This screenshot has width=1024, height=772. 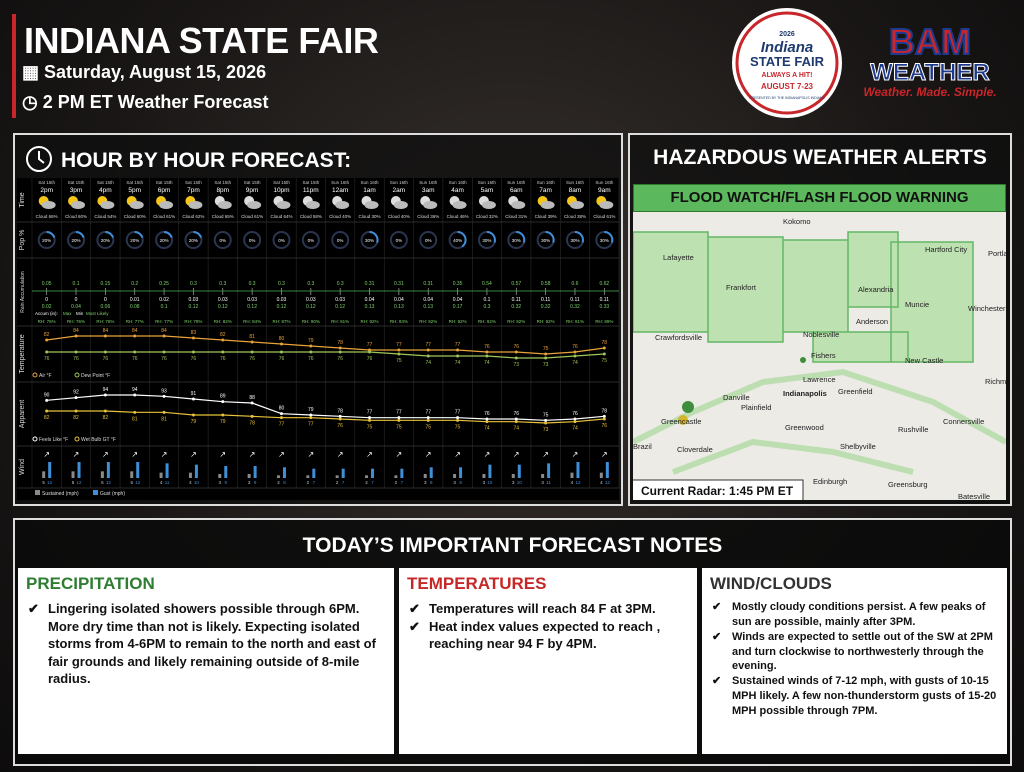 What do you see at coordinates (370, 284) in the screenshot?
I see `rain-max: 0.31` at bounding box center [370, 284].